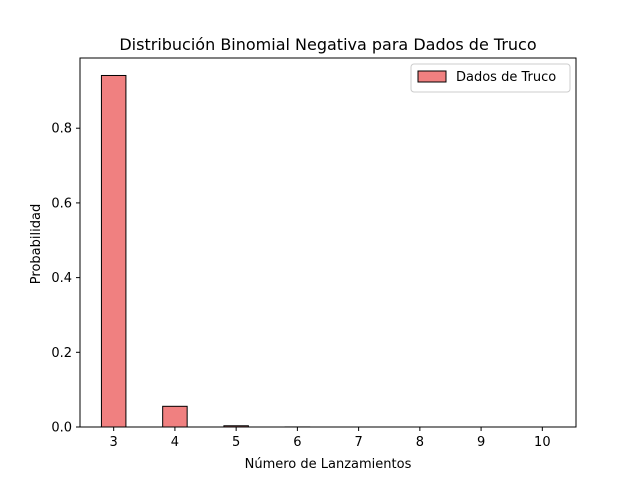 The height and width of the screenshot is (480, 640). Describe the element at coordinates (114, 442) in the screenshot. I see `x-tick-label-3: 3` at that location.